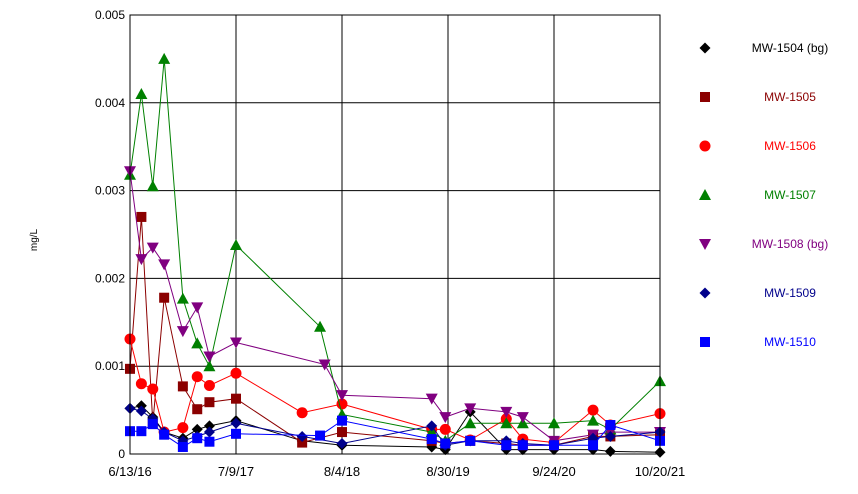  I want to click on y-tick-label: 0, so click(121, 454).